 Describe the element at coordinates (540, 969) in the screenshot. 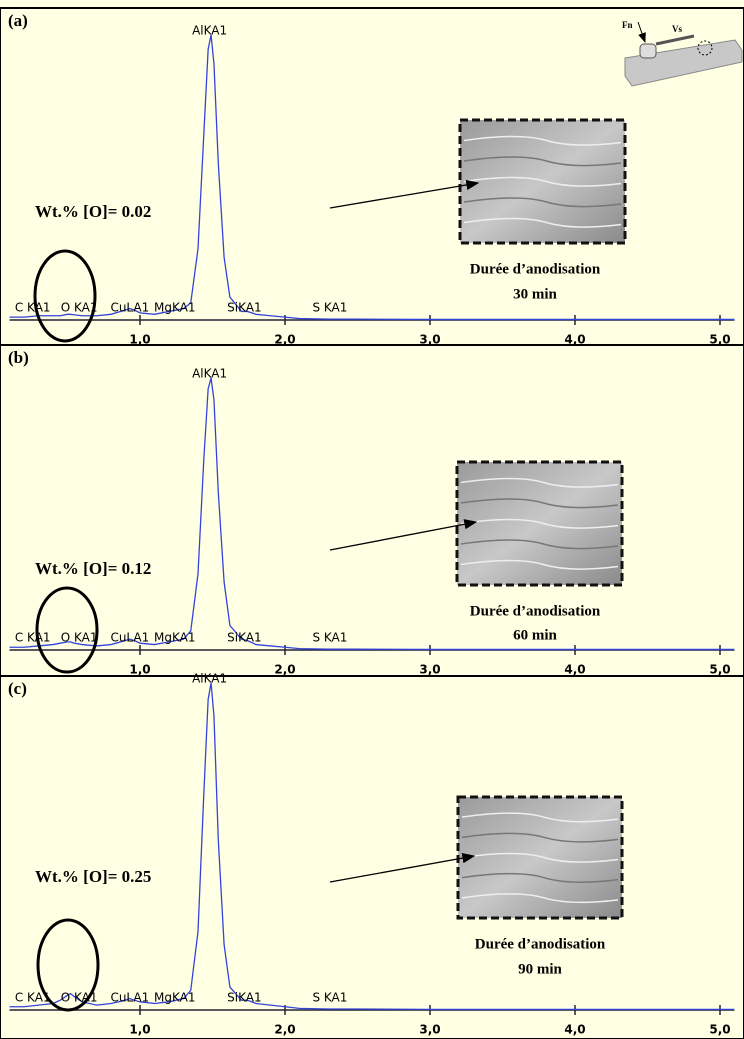

I see `image-caption: 90 min` at that location.